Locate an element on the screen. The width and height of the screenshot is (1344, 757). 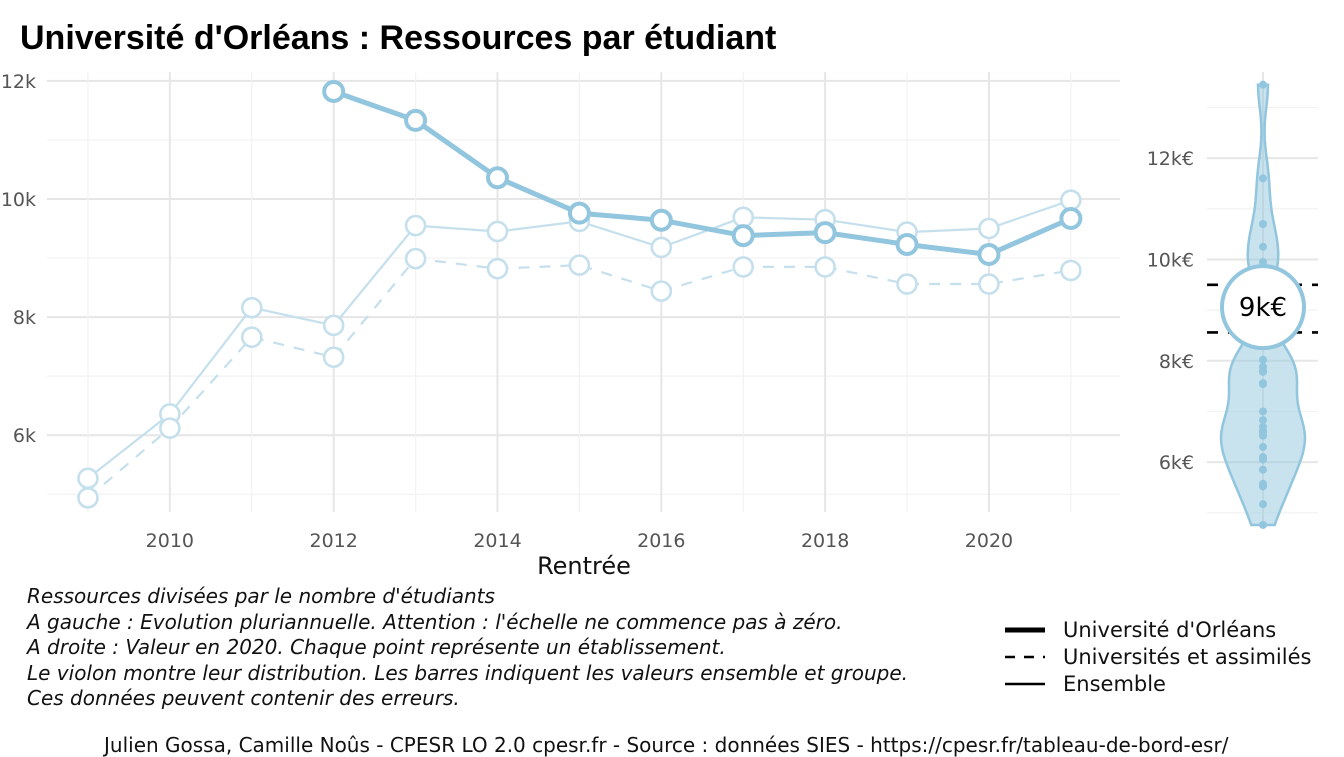
series-line-thick-solid is located at coordinates (702, 173).